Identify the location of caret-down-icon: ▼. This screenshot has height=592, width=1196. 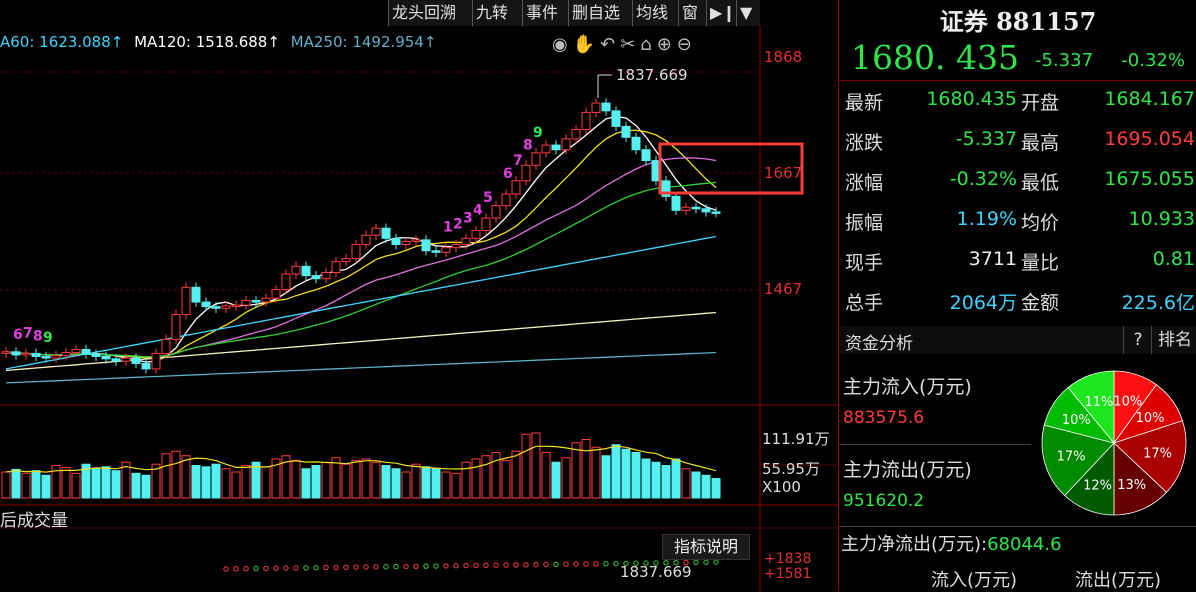
(748, 13).